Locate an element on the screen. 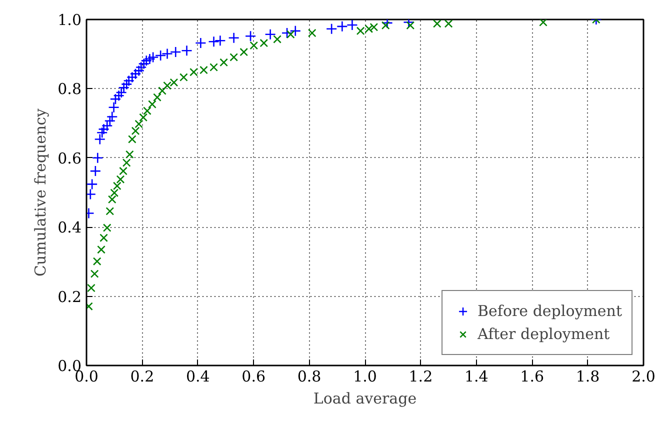 This screenshot has height=435, width=664. x-tick-label: 0.8 is located at coordinates (309, 377).